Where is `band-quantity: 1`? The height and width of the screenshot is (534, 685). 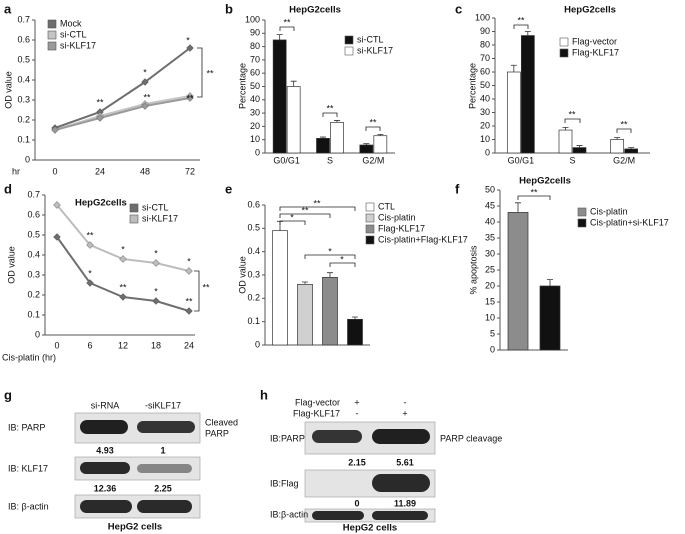 band-quantity: 1 is located at coordinates (162, 450).